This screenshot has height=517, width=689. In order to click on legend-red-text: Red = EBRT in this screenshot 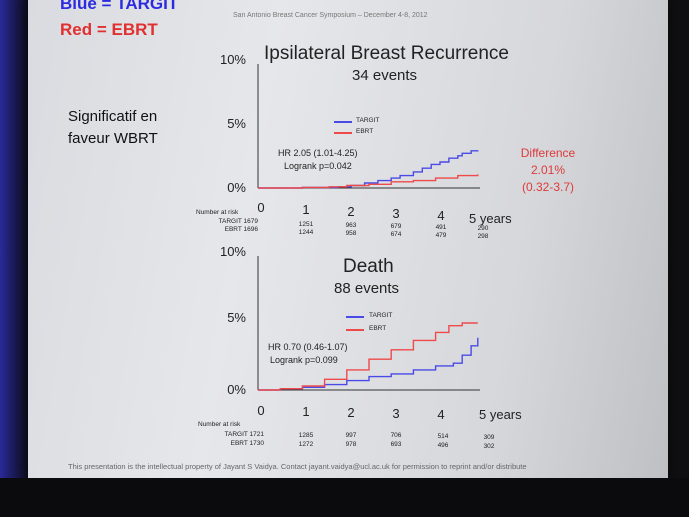, I will do `click(109, 29)`.